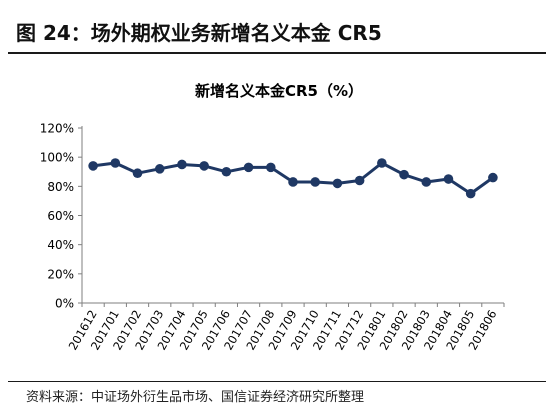  What do you see at coordinates (195, 397) in the screenshot?
I see `source-note: 资料来源：中证场外衍生品市场、国信证券经济研究所整理` at bounding box center [195, 397].